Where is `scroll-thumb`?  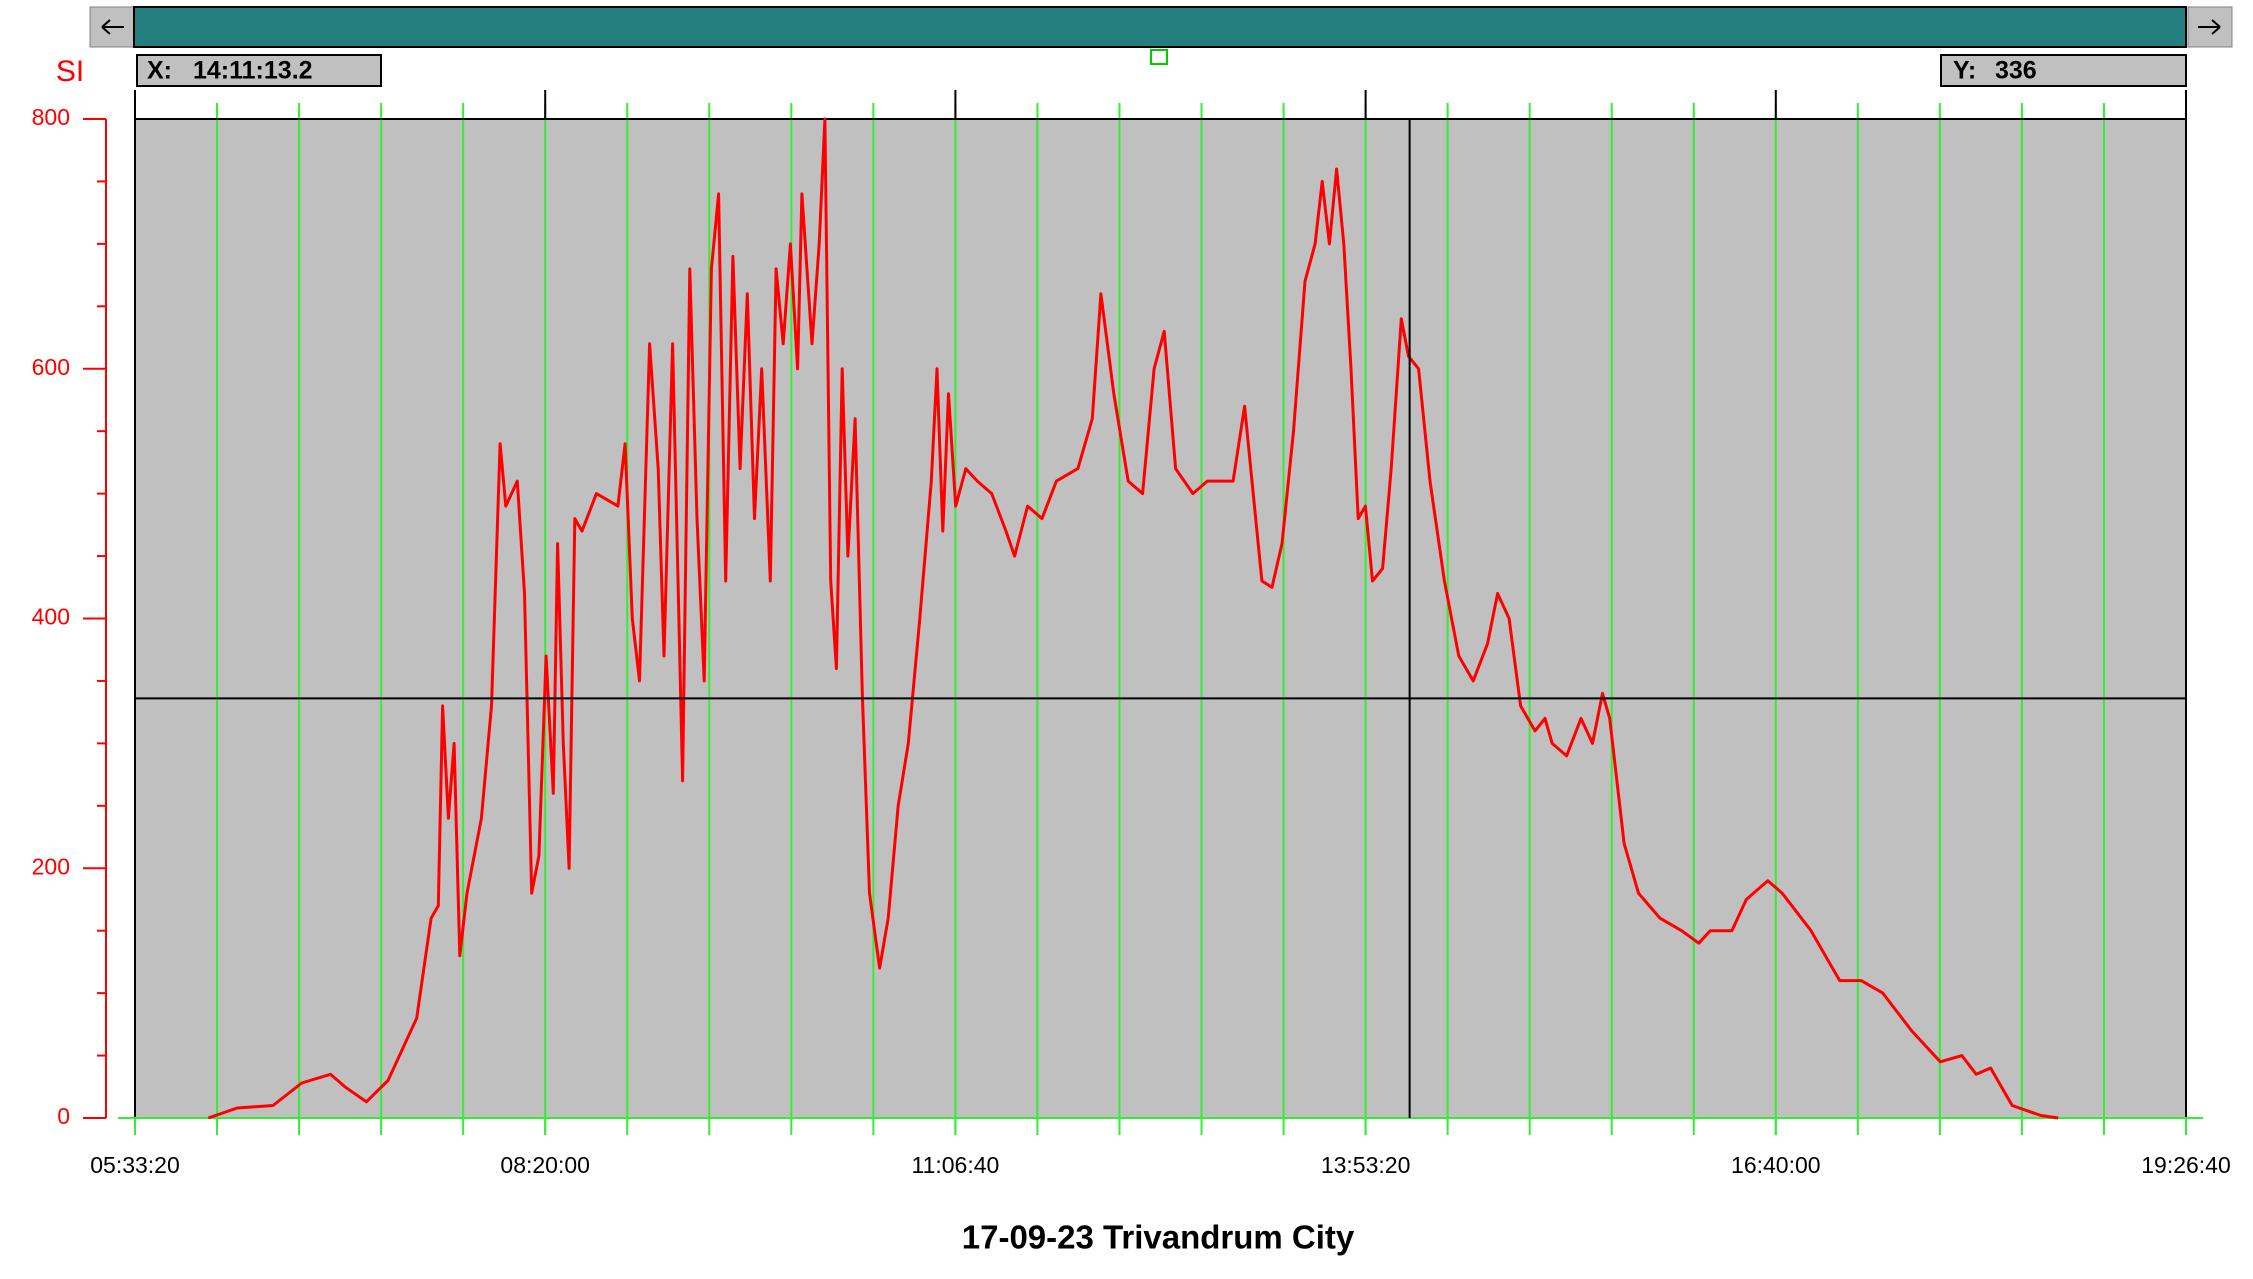 scroll-thumb is located at coordinates (1160, 27).